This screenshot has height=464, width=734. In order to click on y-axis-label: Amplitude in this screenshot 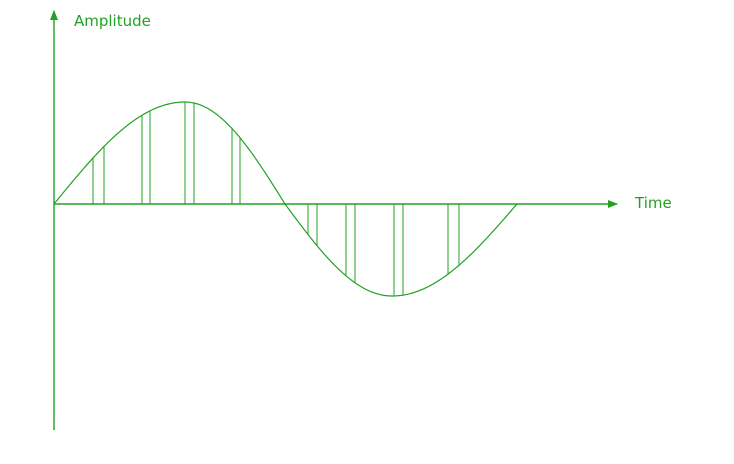, I will do `click(112, 21)`.